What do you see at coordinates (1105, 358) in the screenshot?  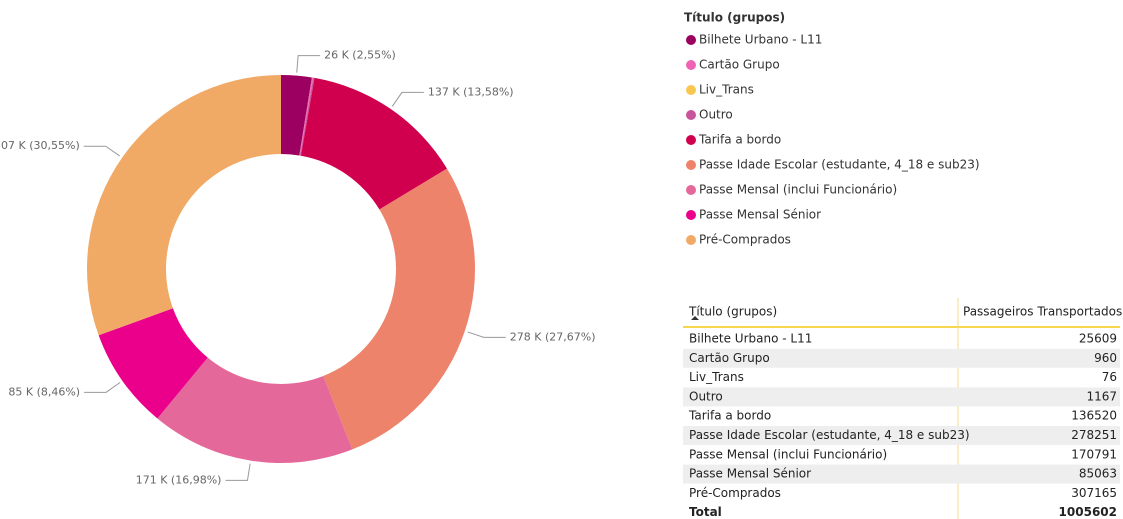 I see `table-cell: 960` at bounding box center [1105, 358].